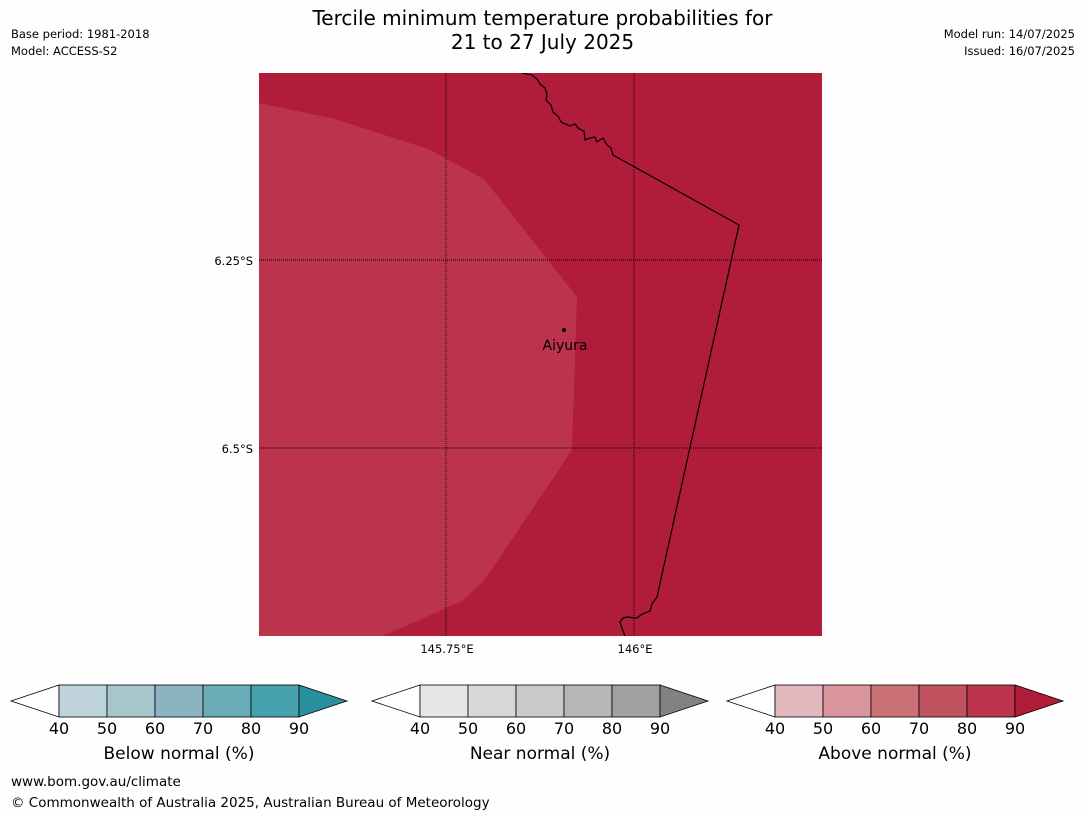  What do you see at coordinates (660, 728) in the screenshot?
I see `colorbar-1-tick-5: 90` at bounding box center [660, 728].